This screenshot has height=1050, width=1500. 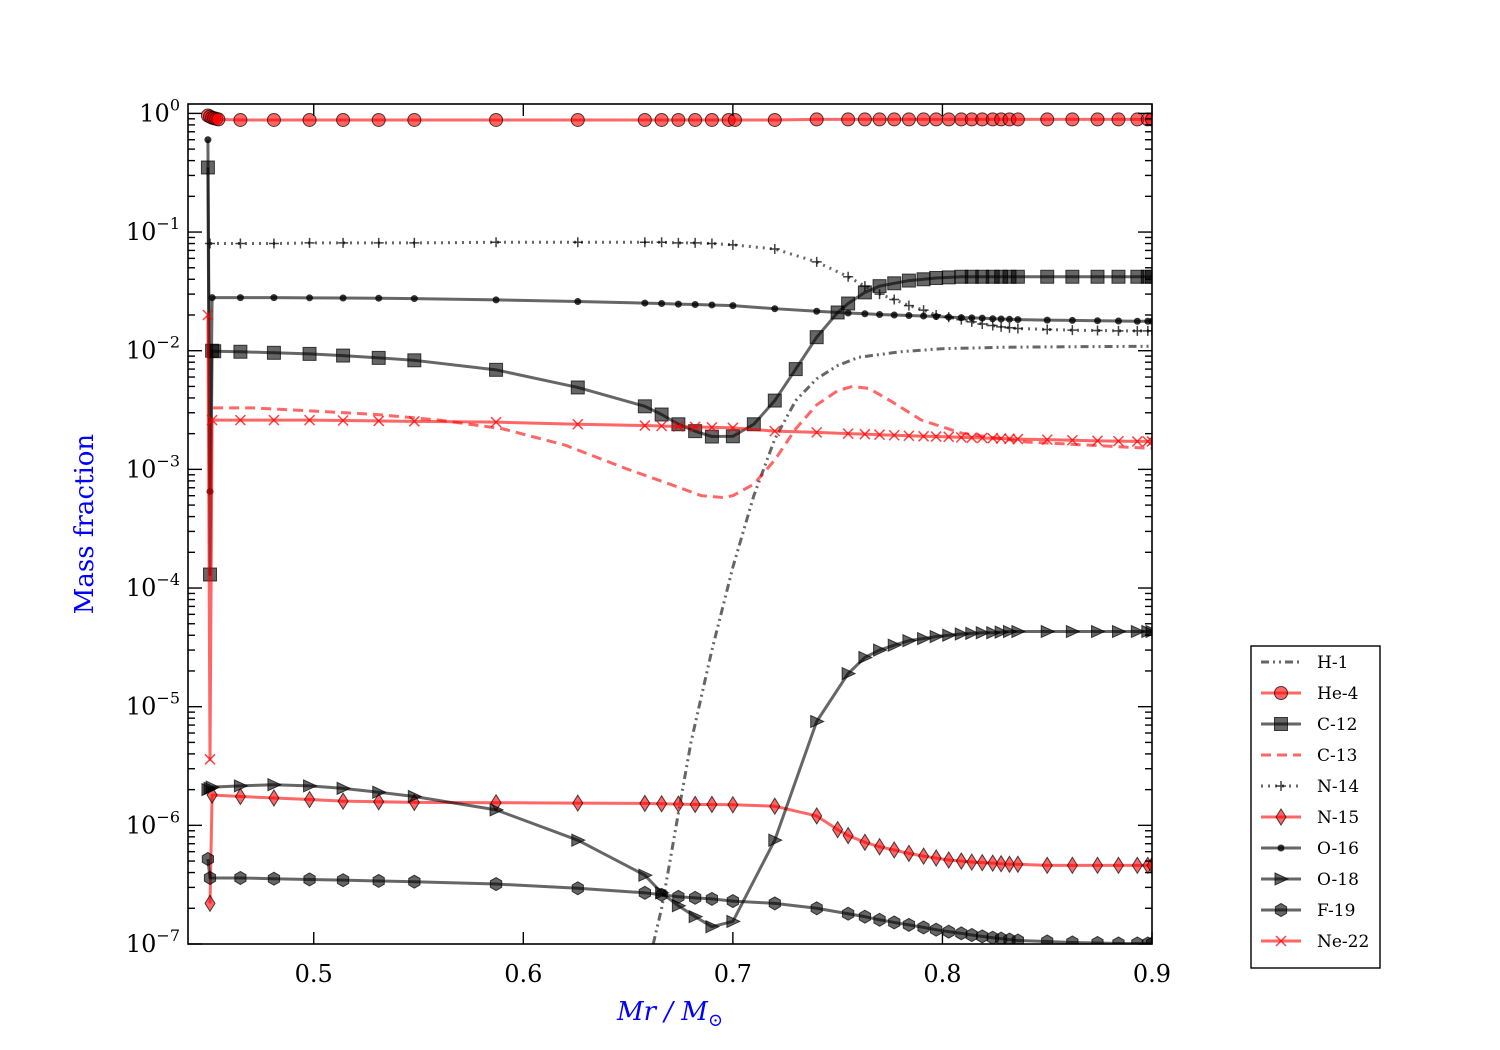 I want to click on x-axis-label: Mr / M⊙, so click(x=669, y=1014).